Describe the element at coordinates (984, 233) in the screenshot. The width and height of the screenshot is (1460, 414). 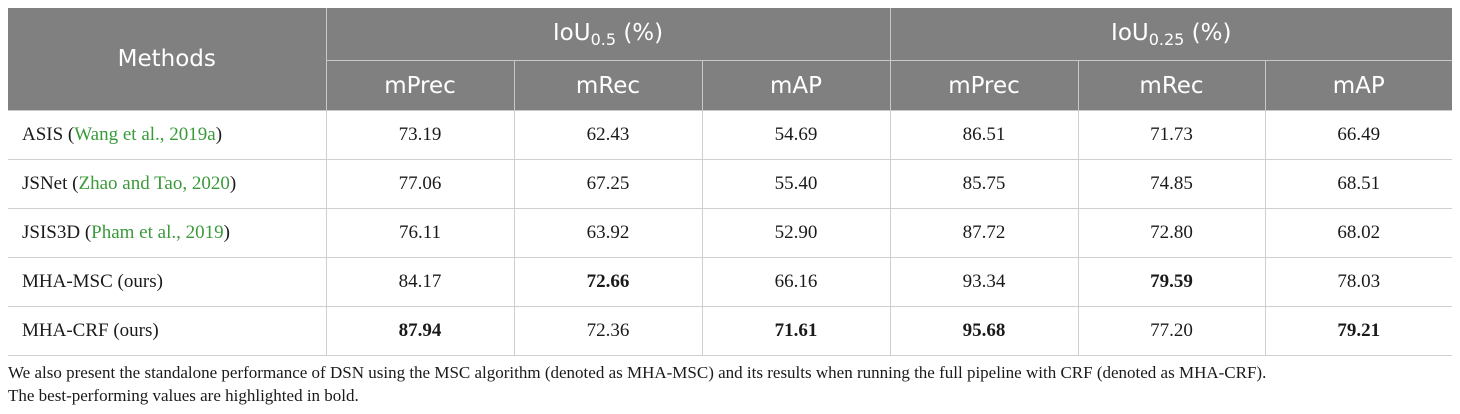
I see `value-cell: 87.72` at that location.